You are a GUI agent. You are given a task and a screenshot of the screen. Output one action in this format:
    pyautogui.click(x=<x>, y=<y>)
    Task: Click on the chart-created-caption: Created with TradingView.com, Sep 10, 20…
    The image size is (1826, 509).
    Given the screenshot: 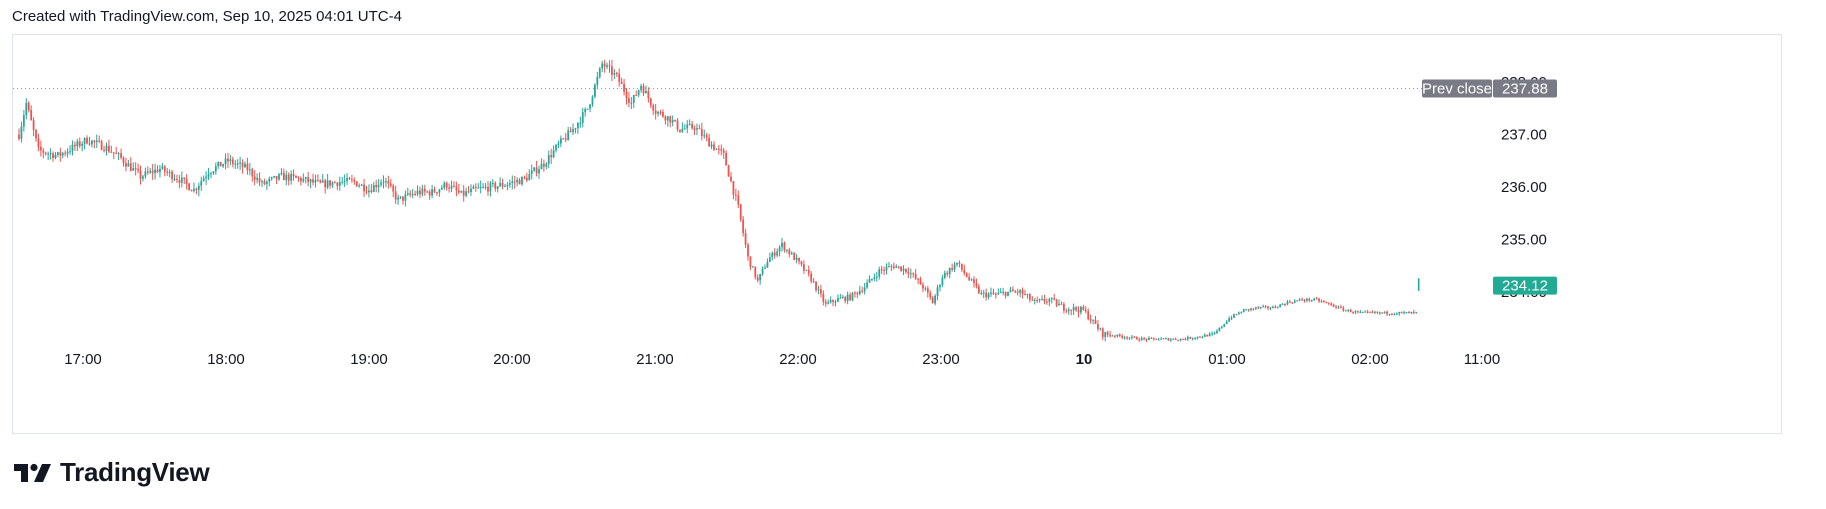 What is the action you would take?
    pyautogui.click(x=207, y=16)
    